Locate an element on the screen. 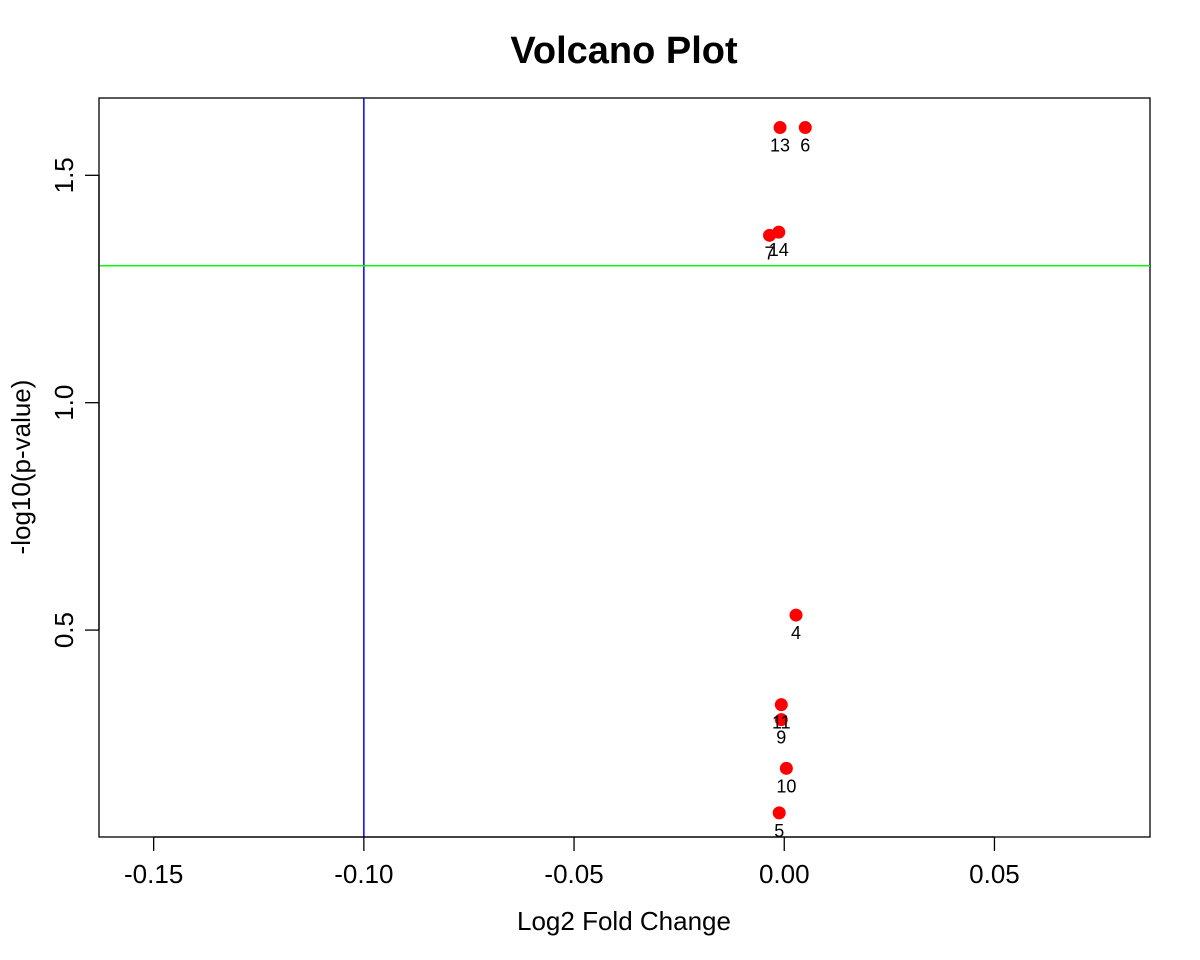  data-point-label: 7 is located at coordinates (770, 253).